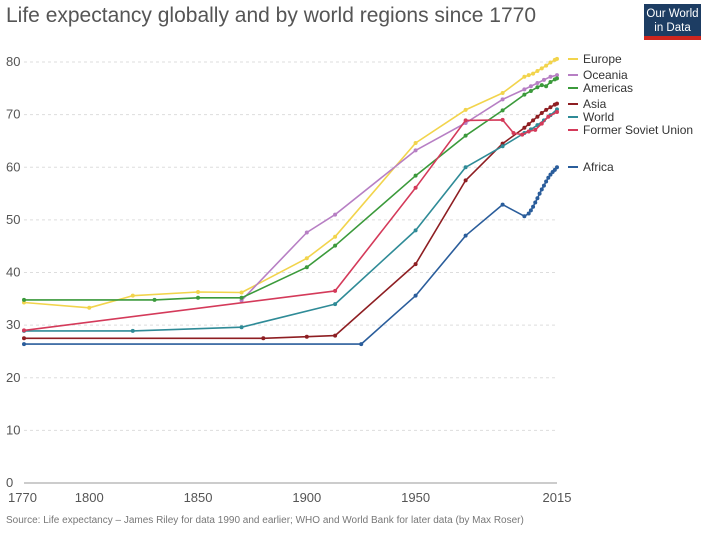 The height and width of the screenshot is (533, 705). Describe the element at coordinates (13, 377) in the screenshot. I see `y-tick-label: 20` at that location.